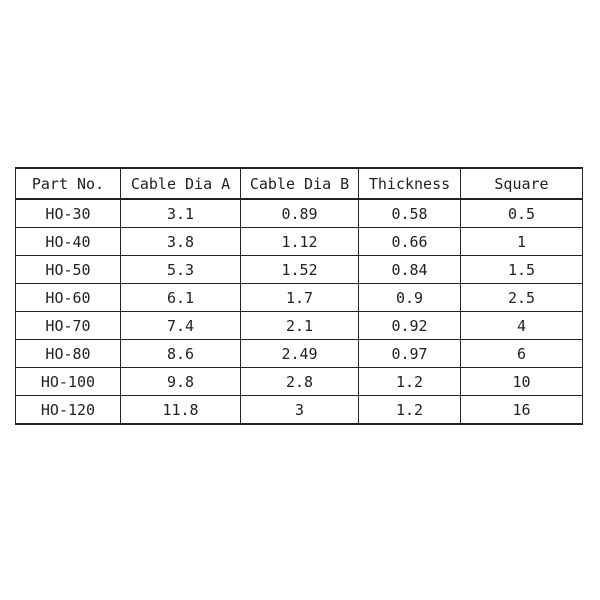 This screenshot has width=600, height=600. I want to click on table-row: HO-80 8.6 2.49 0.97 6, so click(299, 353).